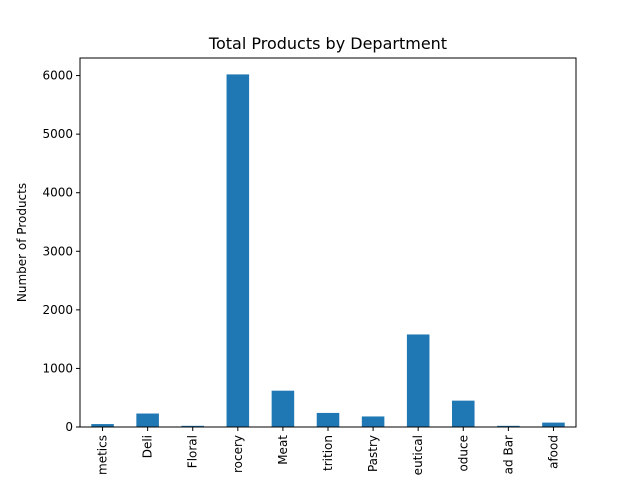 The width and height of the screenshot is (640, 480). Describe the element at coordinates (103, 455) in the screenshot. I see `x-tick-label-cosmetics: metics` at that location.